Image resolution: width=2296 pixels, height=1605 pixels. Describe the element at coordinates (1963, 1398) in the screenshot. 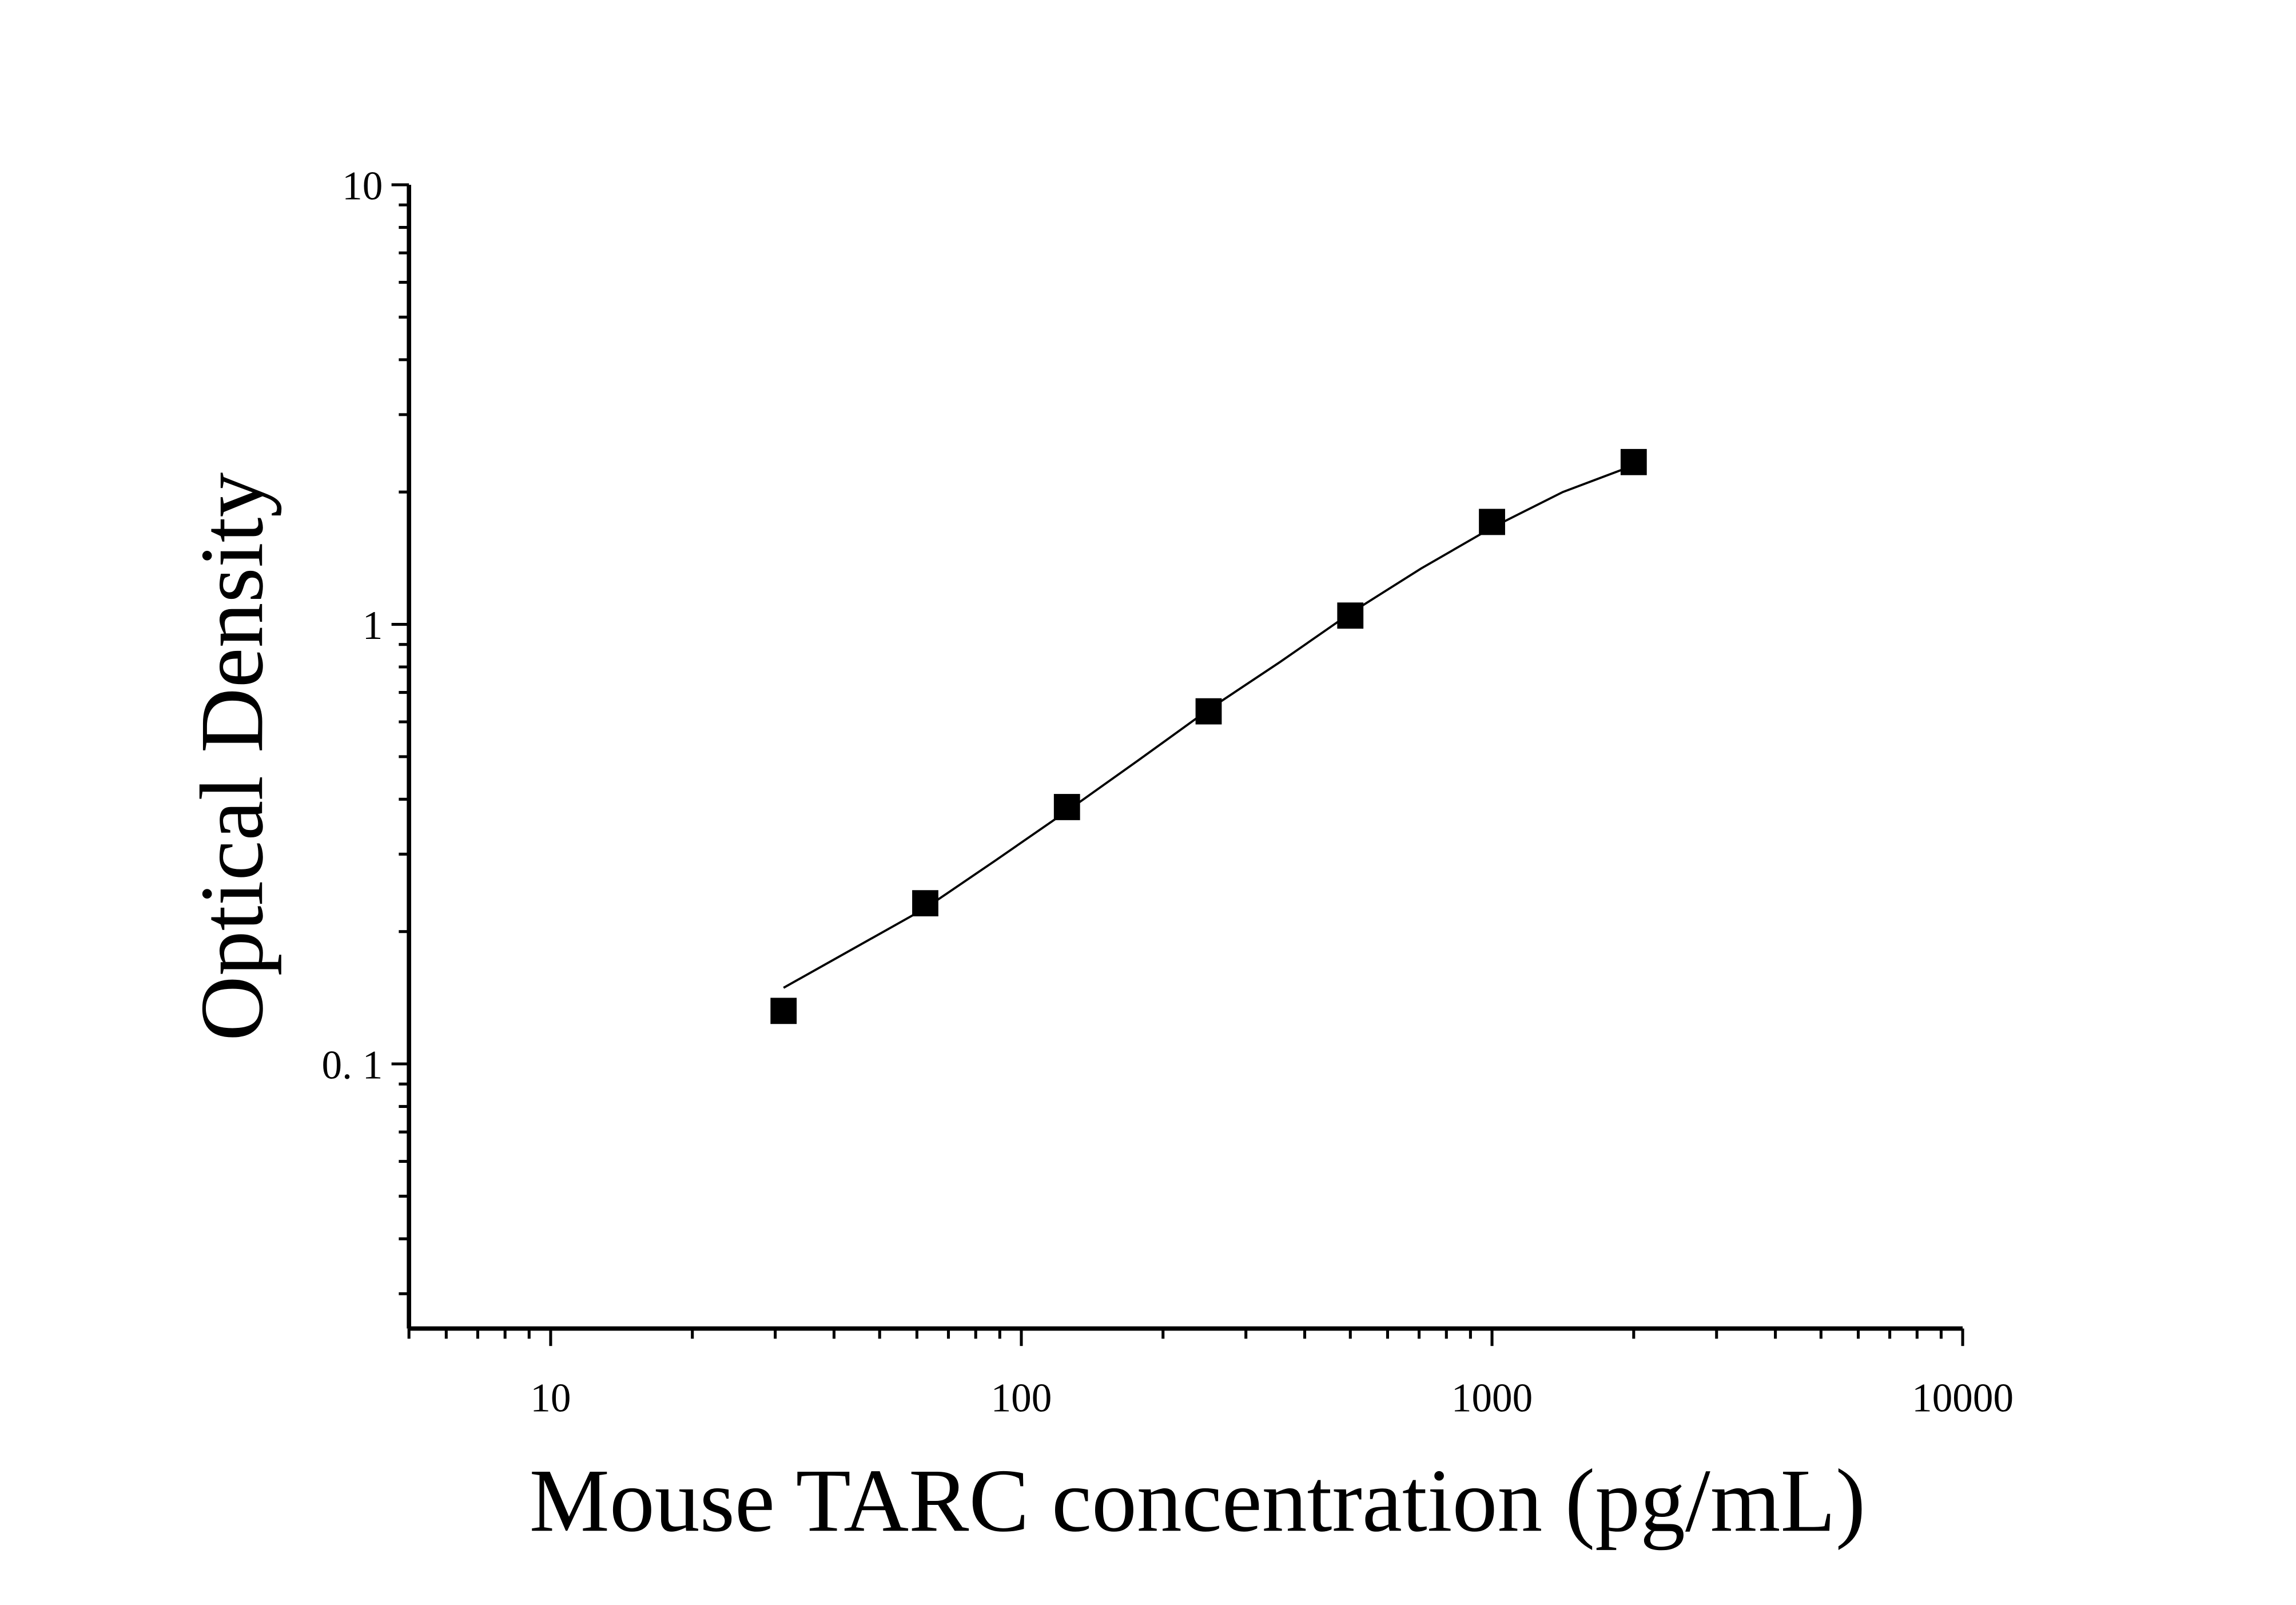

I see `x-tick-label: 10000` at that location.